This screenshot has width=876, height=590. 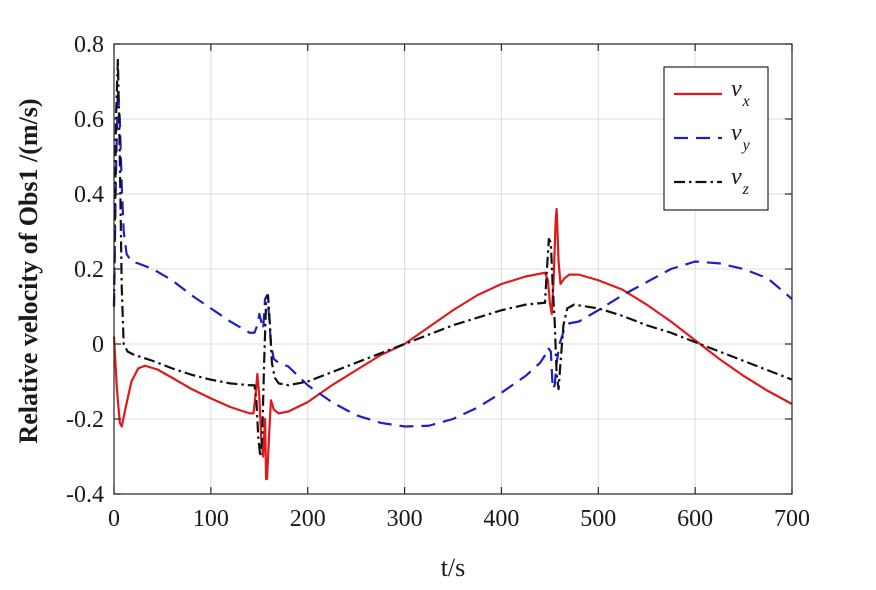 I want to click on x-tick-label: 700, so click(x=792, y=519).